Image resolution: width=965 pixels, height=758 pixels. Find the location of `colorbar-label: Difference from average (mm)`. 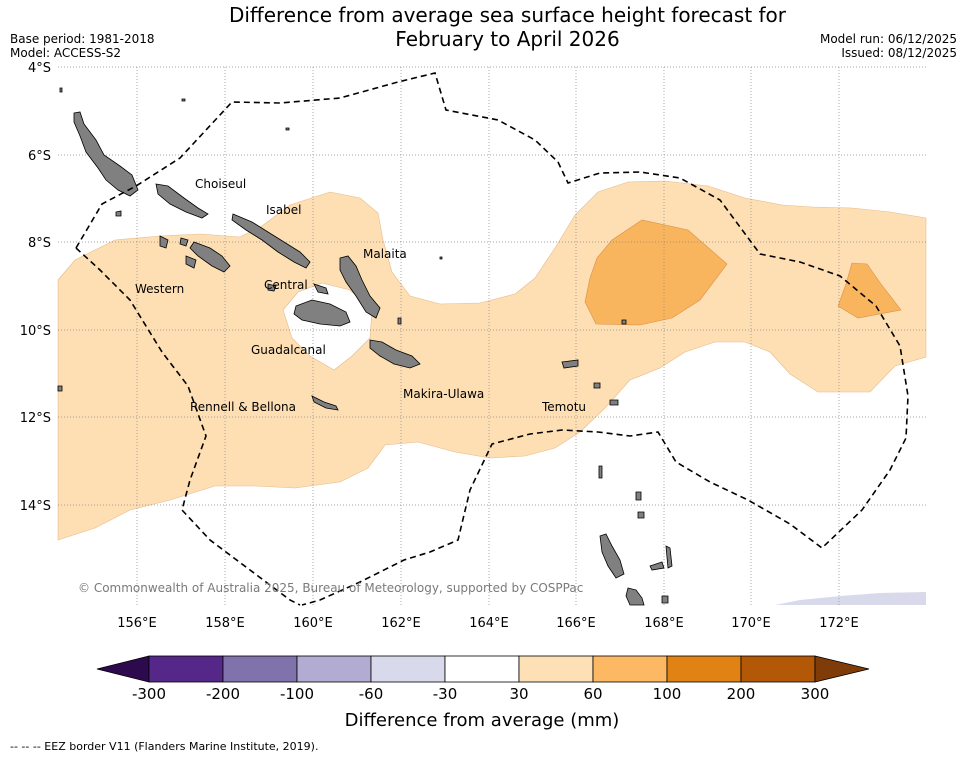

colorbar-label: Difference from average (mm) is located at coordinates (482, 720).